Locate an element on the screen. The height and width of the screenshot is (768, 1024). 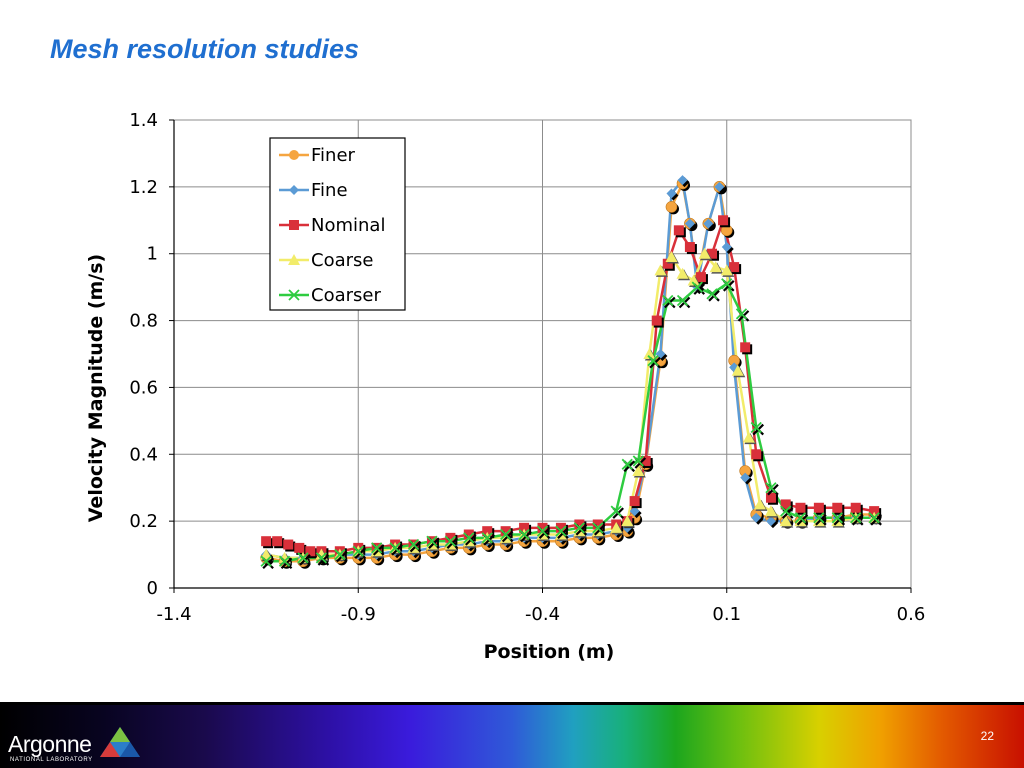
legend-marker-fine is located at coordinates (294, 190).